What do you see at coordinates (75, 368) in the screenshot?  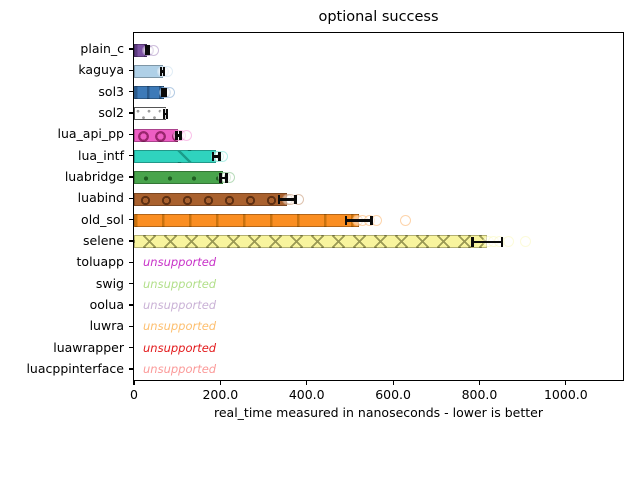 I see `y-axis-label: luacppinterface` at bounding box center [75, 368].